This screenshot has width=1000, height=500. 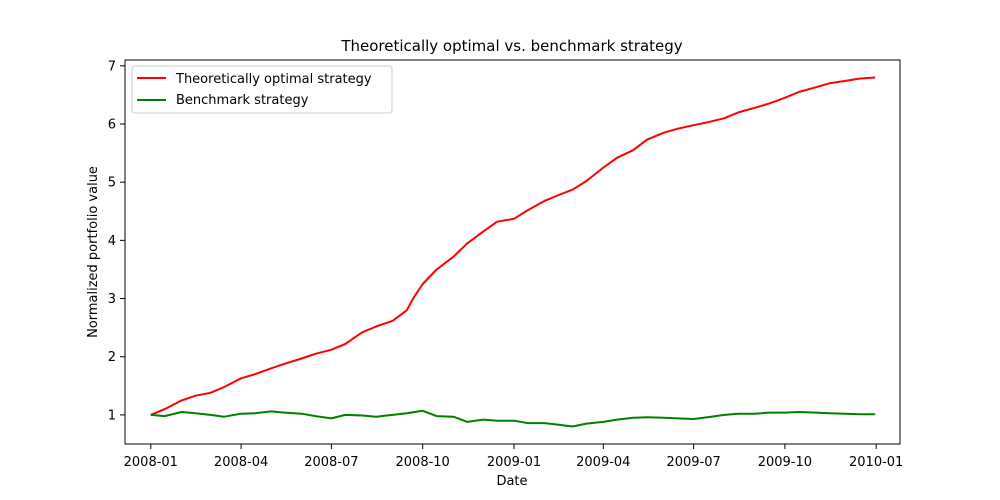 What do you see at coordinates (331, 462) in the screenshot?
I see `x-tick-label: 2008-07` at bounding box center [331, 462].